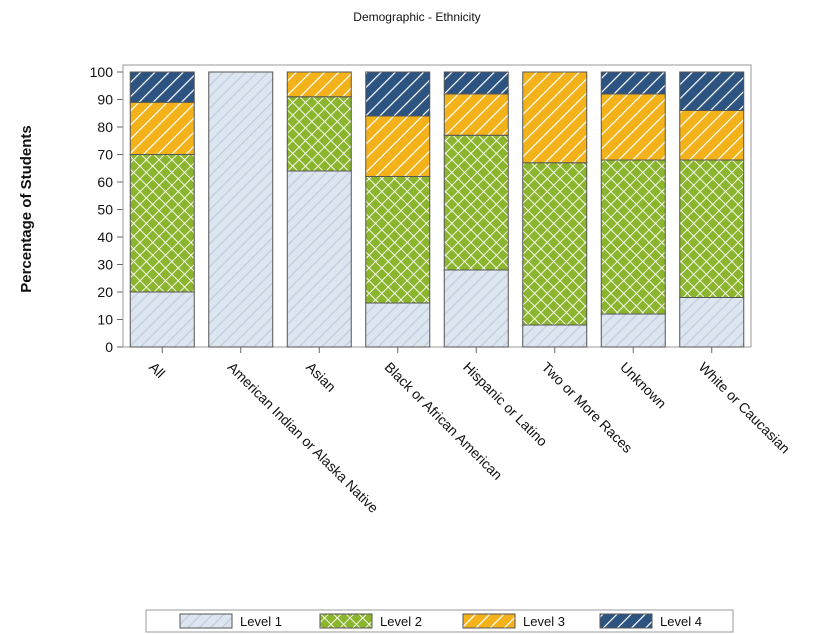 This screenshot has width=834, height=634. I want to click on legend: Level 1 Level 2 Level 3 Level 4, so click(439, 621).